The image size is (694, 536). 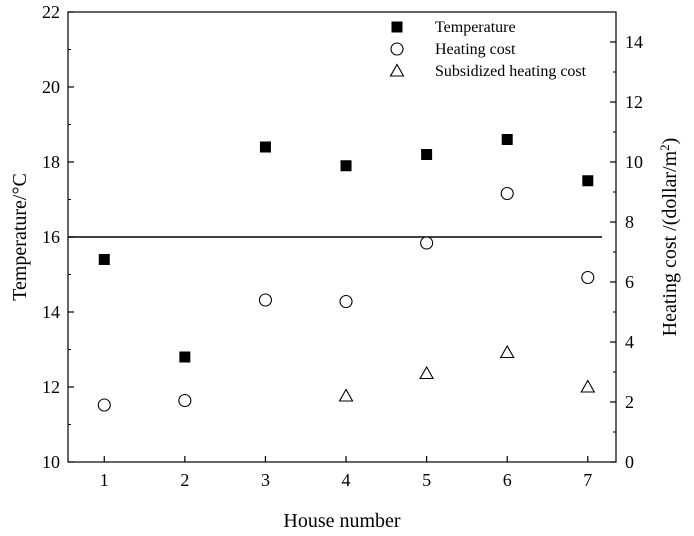 I want to click on legend-marker-heating-cost, so click(x=397, y=49).